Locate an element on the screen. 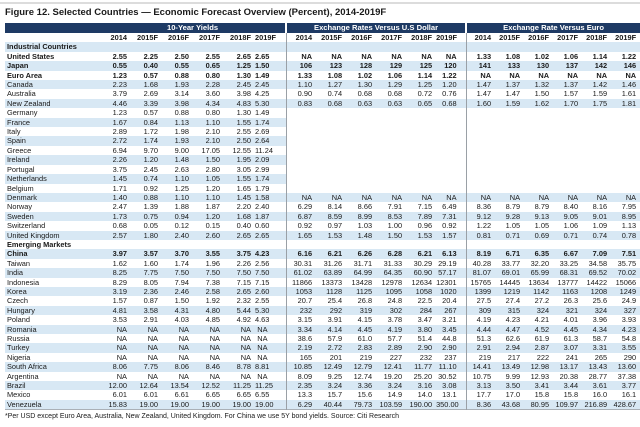 This screenshot has height=427, width=640. usd-cell: 31.26 is located at coordinates (333, 263).